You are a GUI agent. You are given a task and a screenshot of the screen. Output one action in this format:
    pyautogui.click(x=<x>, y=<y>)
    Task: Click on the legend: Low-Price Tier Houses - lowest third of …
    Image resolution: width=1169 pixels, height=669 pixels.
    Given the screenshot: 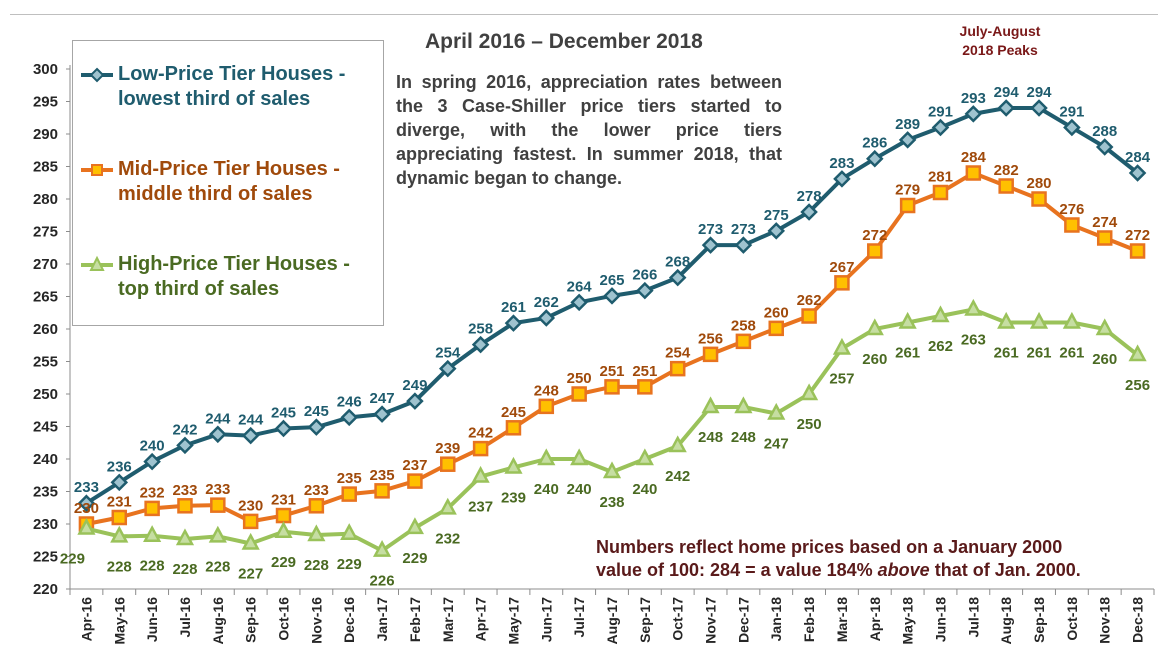 What is the action you would take?
    pyautogui.click(x=228, y=183)
    